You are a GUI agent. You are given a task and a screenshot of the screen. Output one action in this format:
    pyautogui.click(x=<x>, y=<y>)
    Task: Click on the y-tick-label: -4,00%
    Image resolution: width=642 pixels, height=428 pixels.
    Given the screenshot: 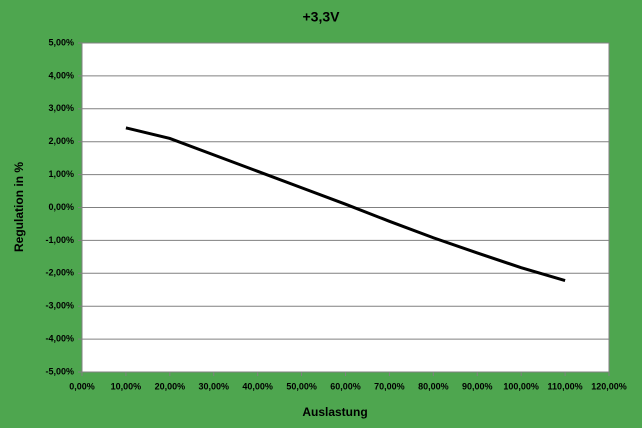 What is the action you would take?
    pyautogui.click(x=59, y=338)
    